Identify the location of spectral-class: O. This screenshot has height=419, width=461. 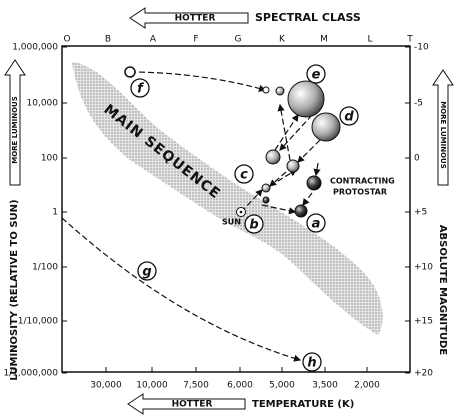
(66, 40).